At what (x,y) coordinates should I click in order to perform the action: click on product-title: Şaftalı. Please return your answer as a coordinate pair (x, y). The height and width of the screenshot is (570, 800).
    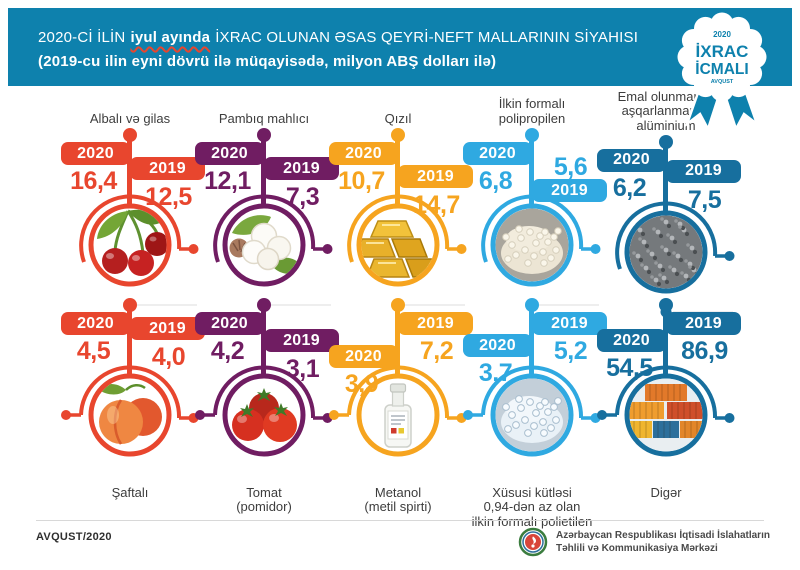
    Looking at the image, I should click on (130, 492).